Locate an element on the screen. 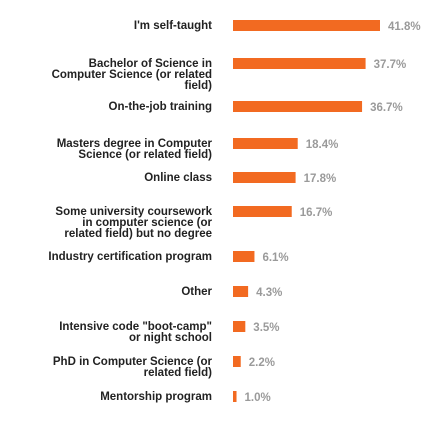  category-label-11: Mentorship program is located at coordinates (156, 397).